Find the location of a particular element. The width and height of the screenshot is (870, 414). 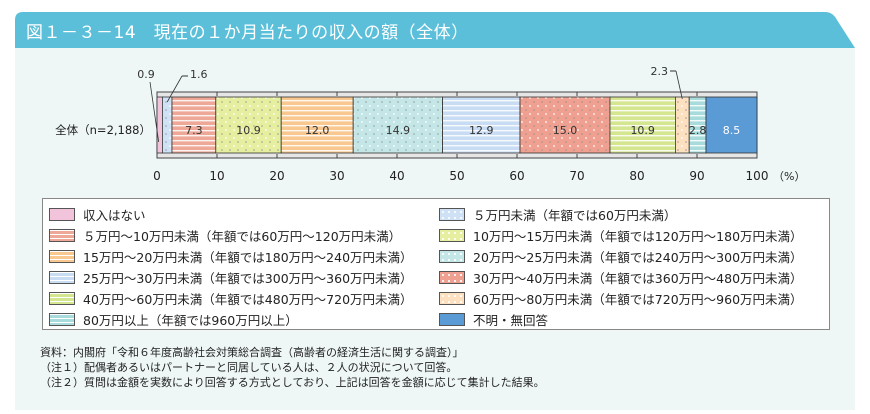

legend-item: ５万円～10万円未満（年額では60万円～120万円未満） is located at coordinates (225, 235).